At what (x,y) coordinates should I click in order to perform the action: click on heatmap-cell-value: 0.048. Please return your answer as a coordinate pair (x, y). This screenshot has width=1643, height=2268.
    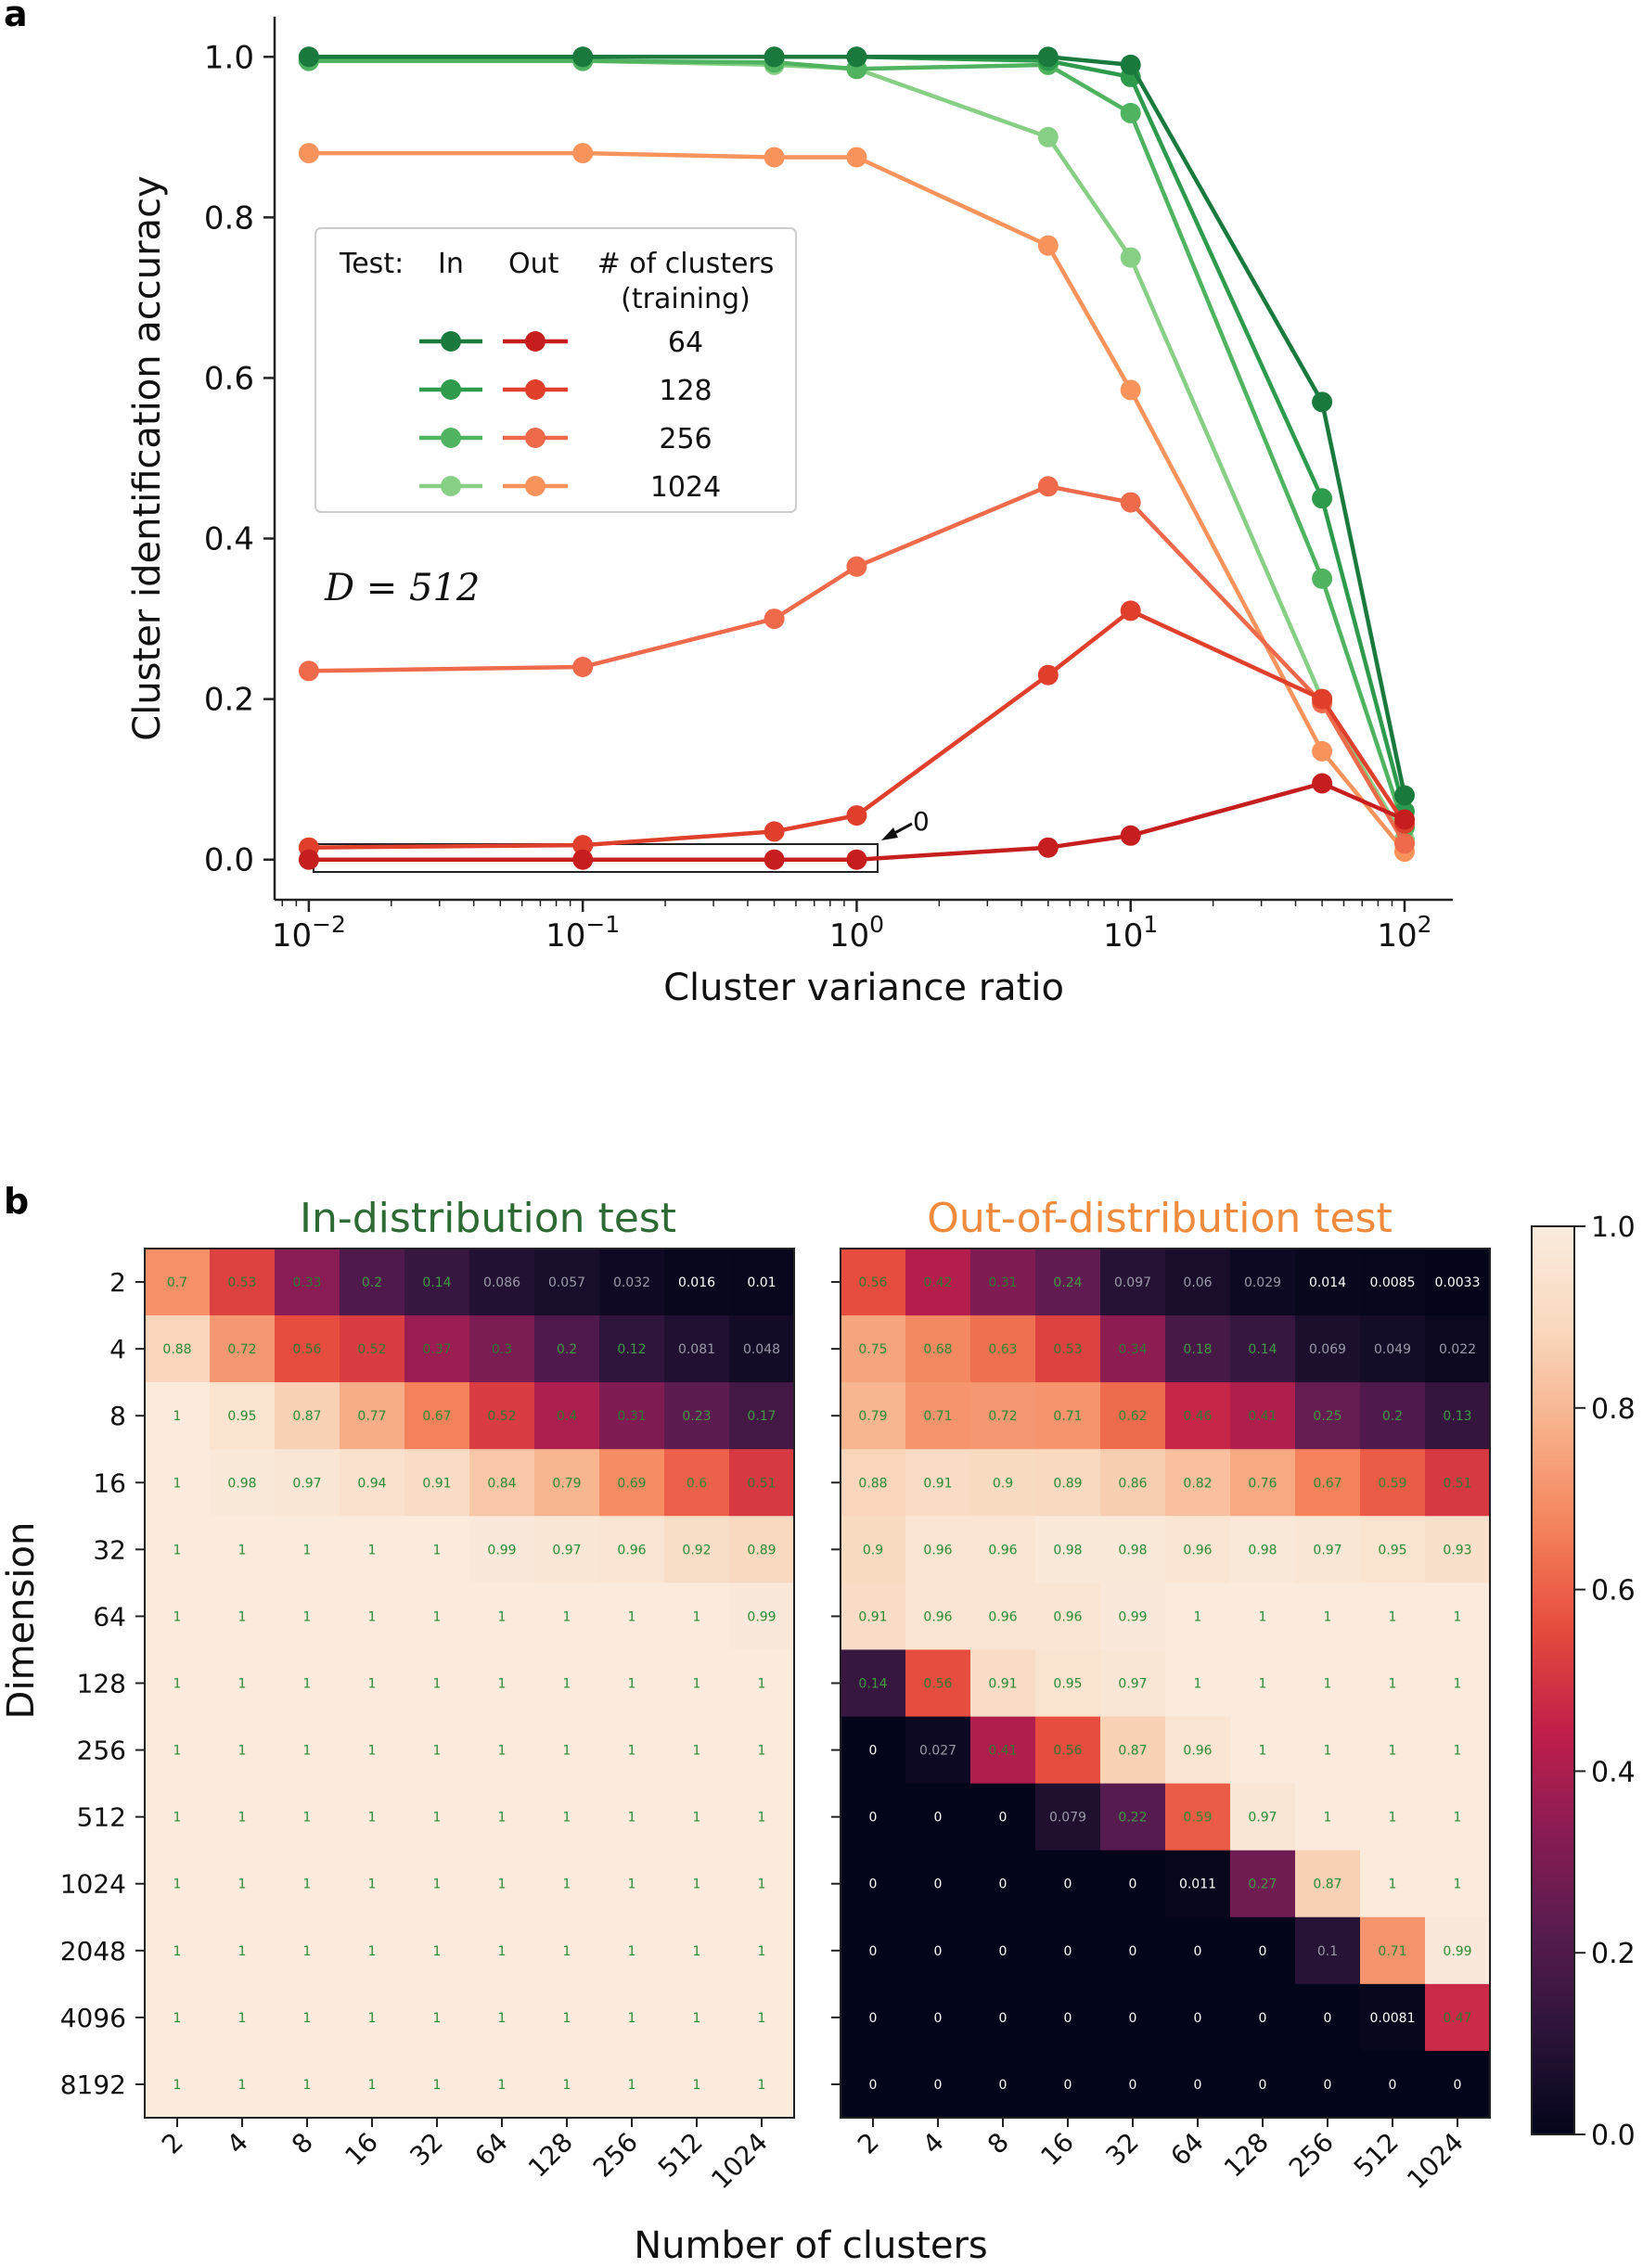
    Looking at the image, I should click on (761, 1349).